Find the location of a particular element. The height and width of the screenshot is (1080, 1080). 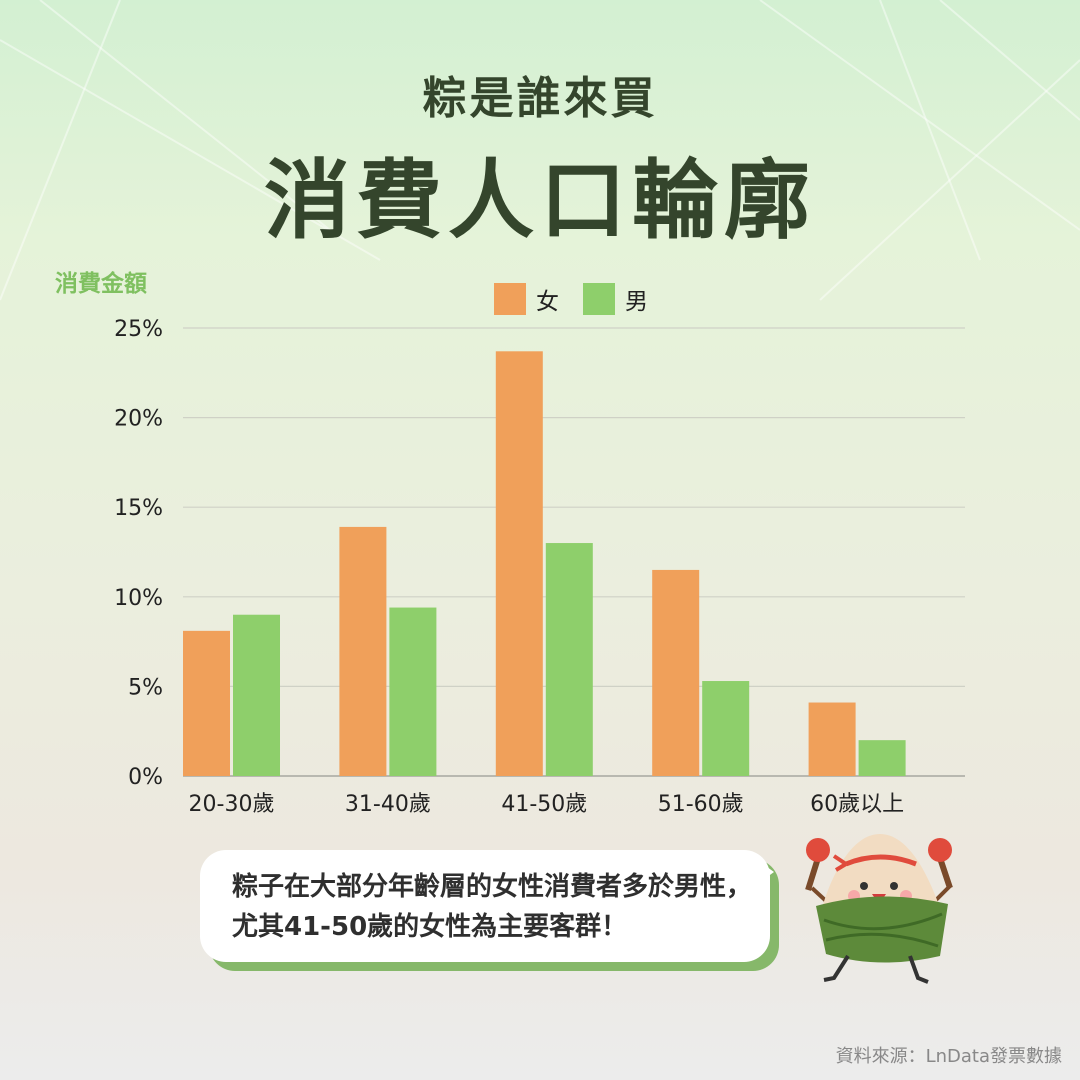

y-tick-label: 0% is located at coordinates (145, 777).